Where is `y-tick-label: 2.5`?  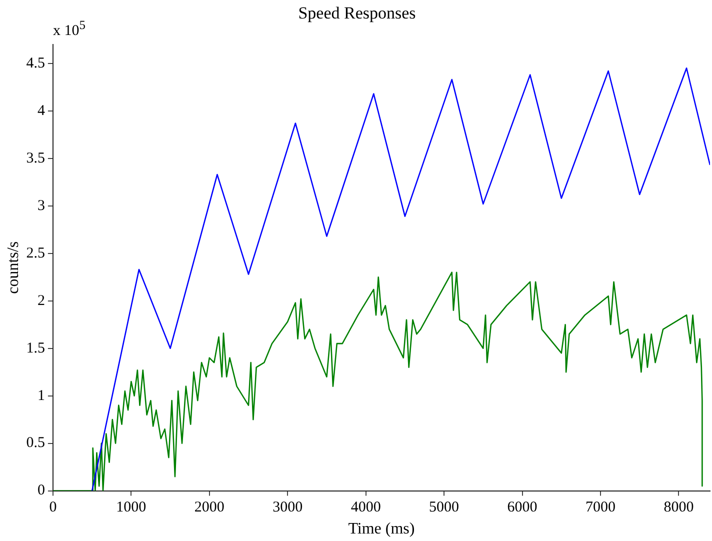 y-tick-label: 2.5 is located at coordinates (35, 253).